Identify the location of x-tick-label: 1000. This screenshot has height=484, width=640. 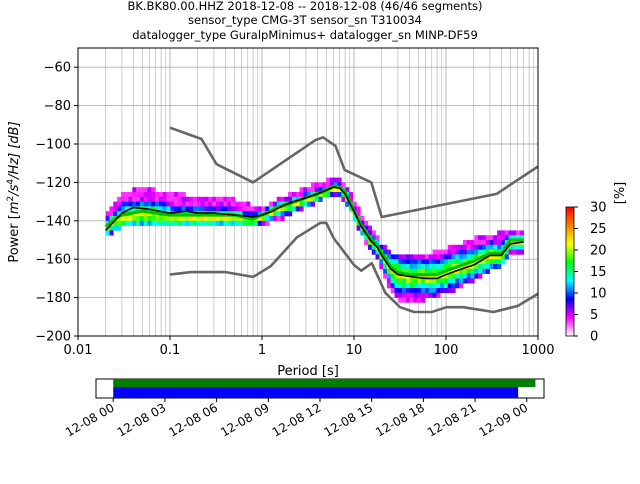
(537, 350).